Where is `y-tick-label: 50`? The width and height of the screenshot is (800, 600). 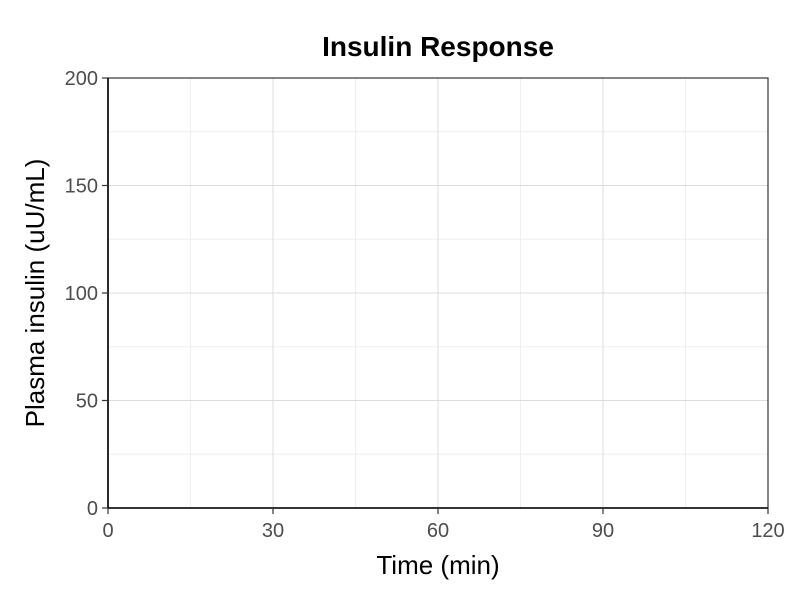 y-tick-label: 50 is located at coordinates (87, 402).